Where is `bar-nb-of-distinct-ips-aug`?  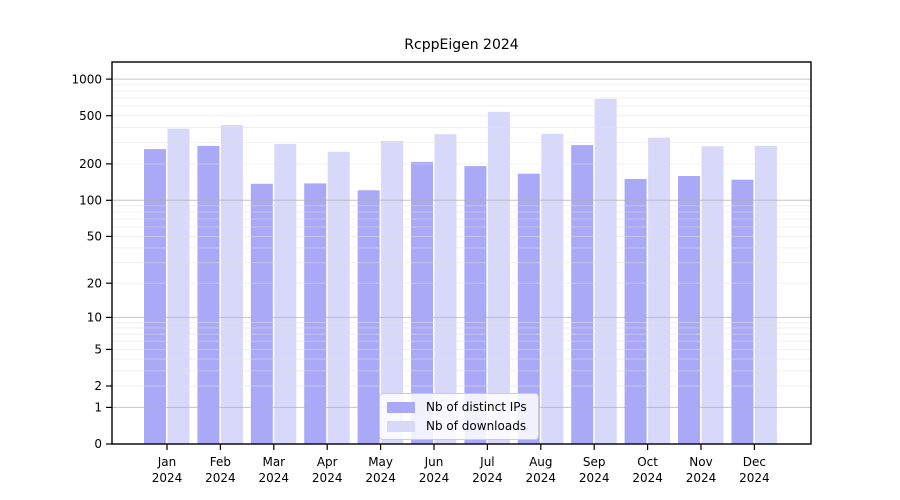 bar-nb-of-distinct-ips-aug is located at coordinates (528, 308).